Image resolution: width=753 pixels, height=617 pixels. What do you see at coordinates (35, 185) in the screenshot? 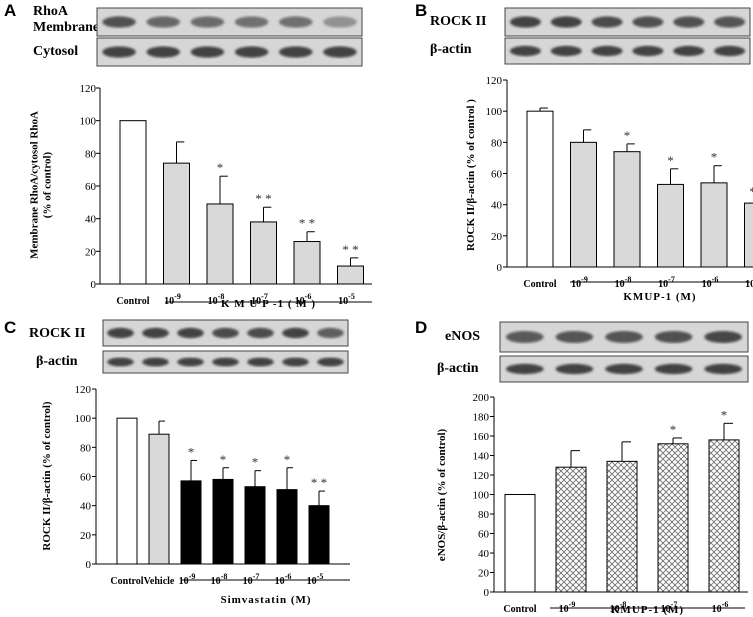
I see `y-axis-title: Membrane RhoA/cytosol RhoA` at bounding box center [35, 185].